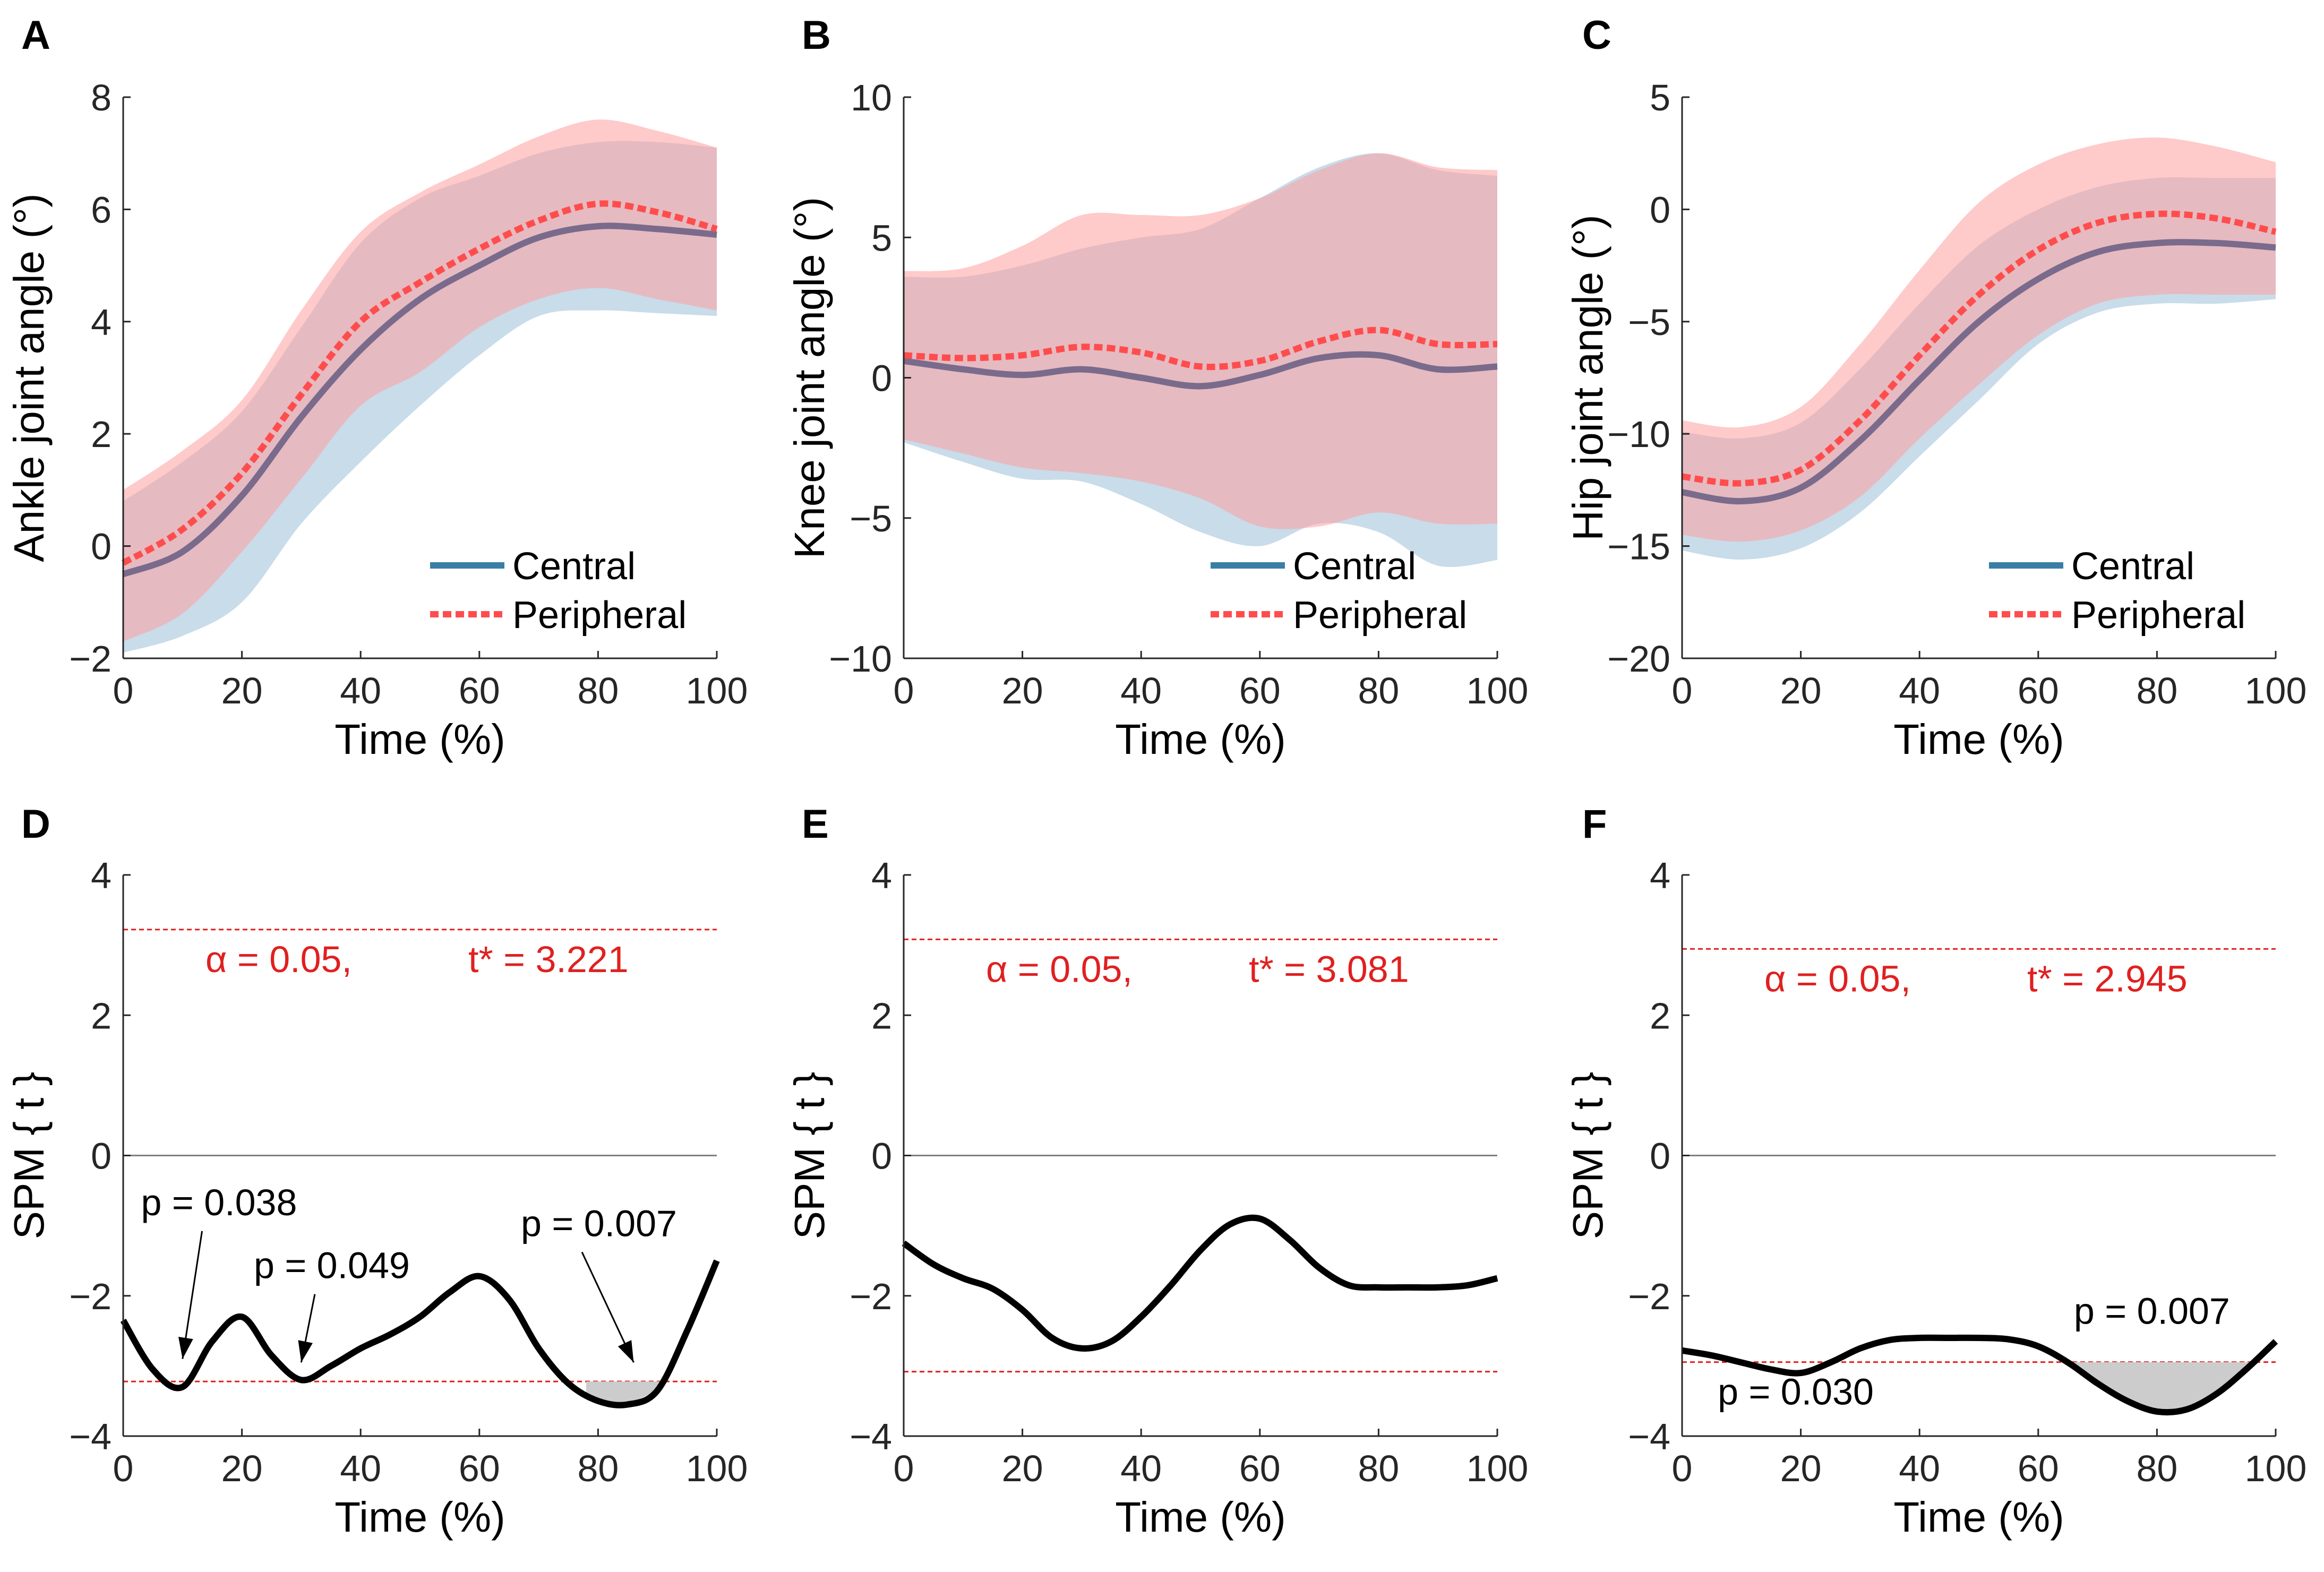 This screenshot has width=2324, height=1572. I want to click on x-tick-label-b-80: 80, so click(1378, 691).